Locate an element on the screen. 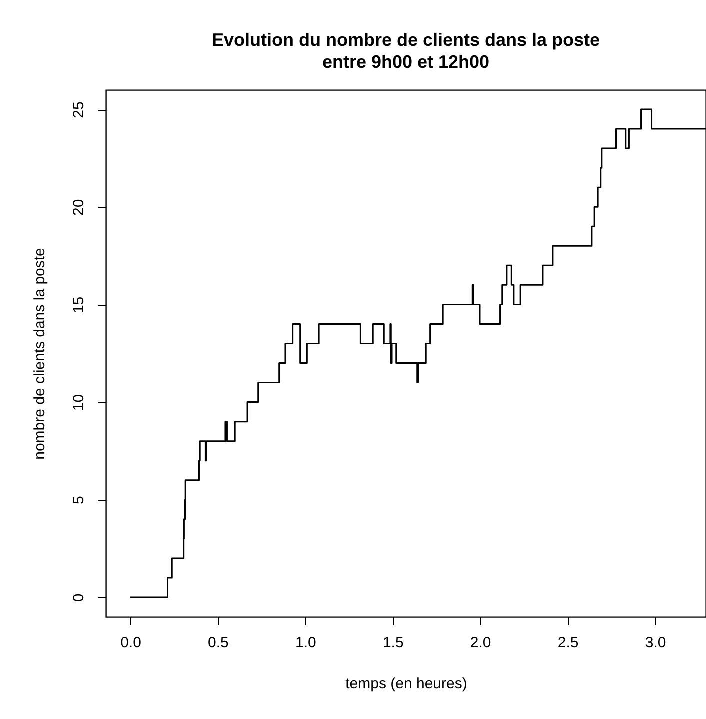 Image resolution: width=706 pixels, height=719 pixels. y-tick-label: 0 is located at coordinates (79, 598).